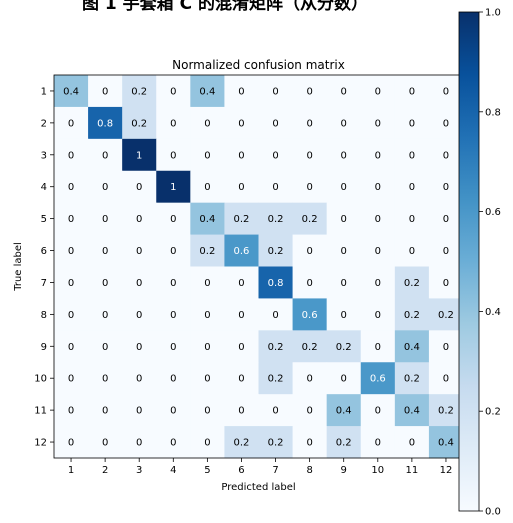 This screenshot has height=523, width=513. What do you see at coordinates (173, 470) in the screenshot?
I see `x-tick-label: 4` at bounding box center [173, 470].